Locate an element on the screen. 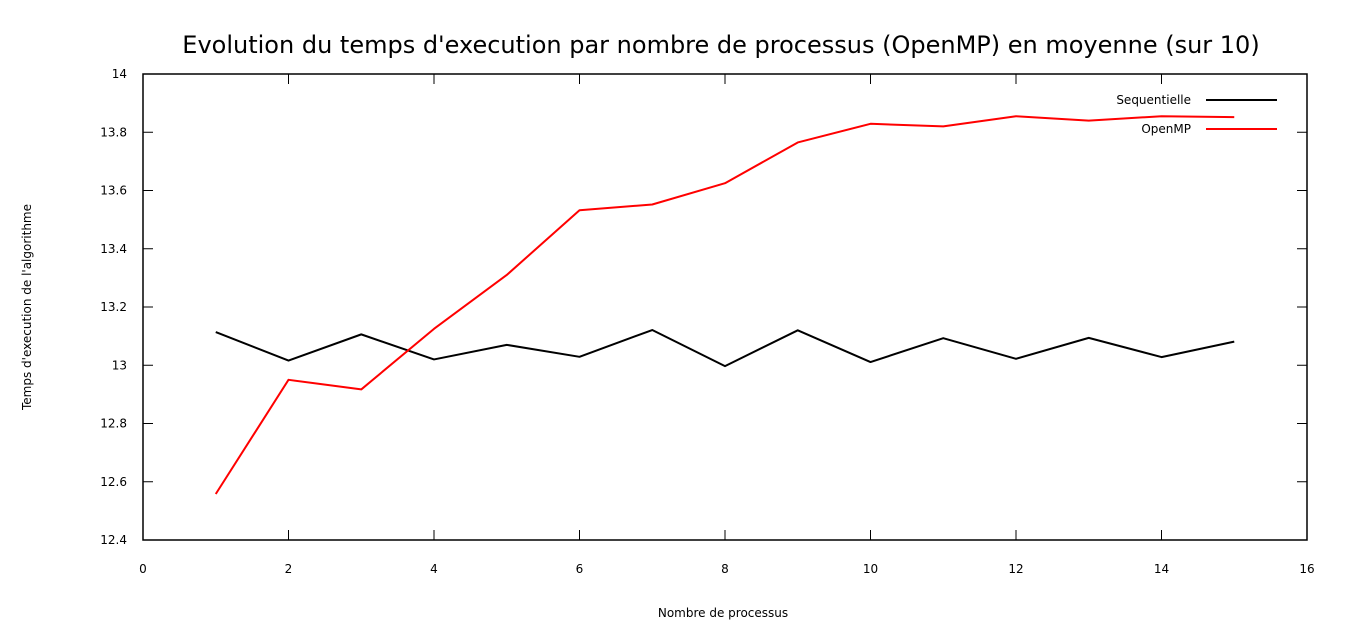 The height and width of the screenshot is (632, 1352). x-tick-label: 0 is located at coordinates (143, 569).